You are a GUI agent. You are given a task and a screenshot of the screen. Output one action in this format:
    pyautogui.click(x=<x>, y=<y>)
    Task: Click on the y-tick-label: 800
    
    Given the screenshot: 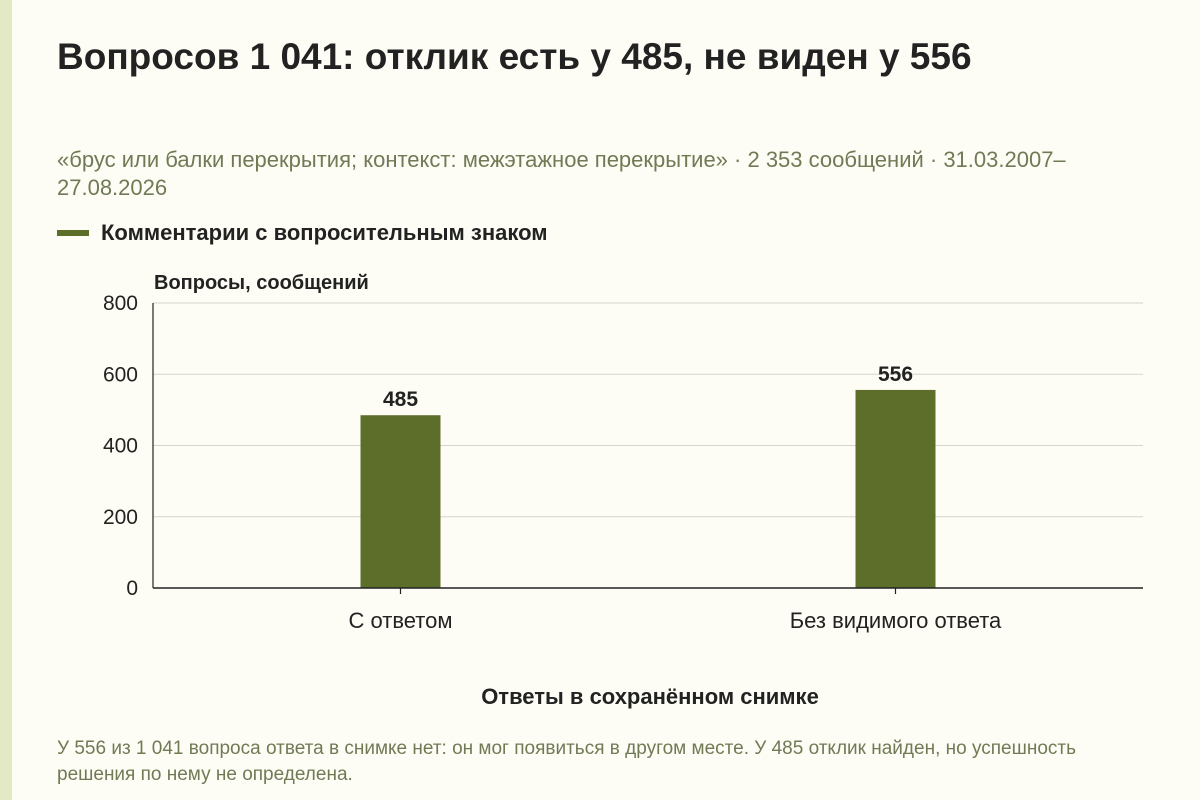 What is the action you would take?
    pyautogui.click(x=120, y=303)
    